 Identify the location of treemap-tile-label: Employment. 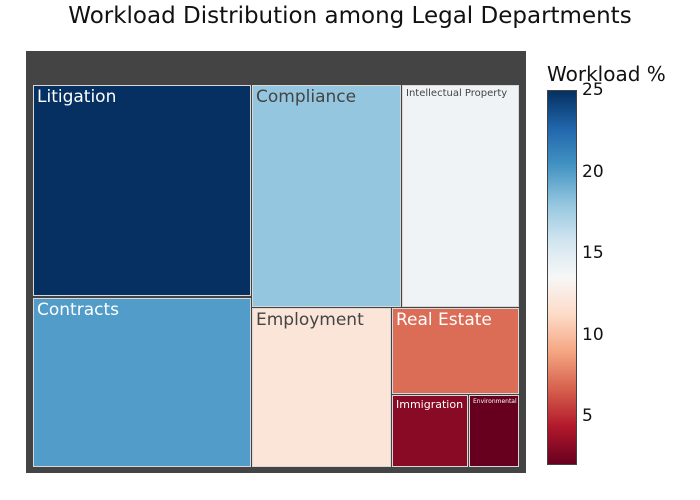
(310, 320).